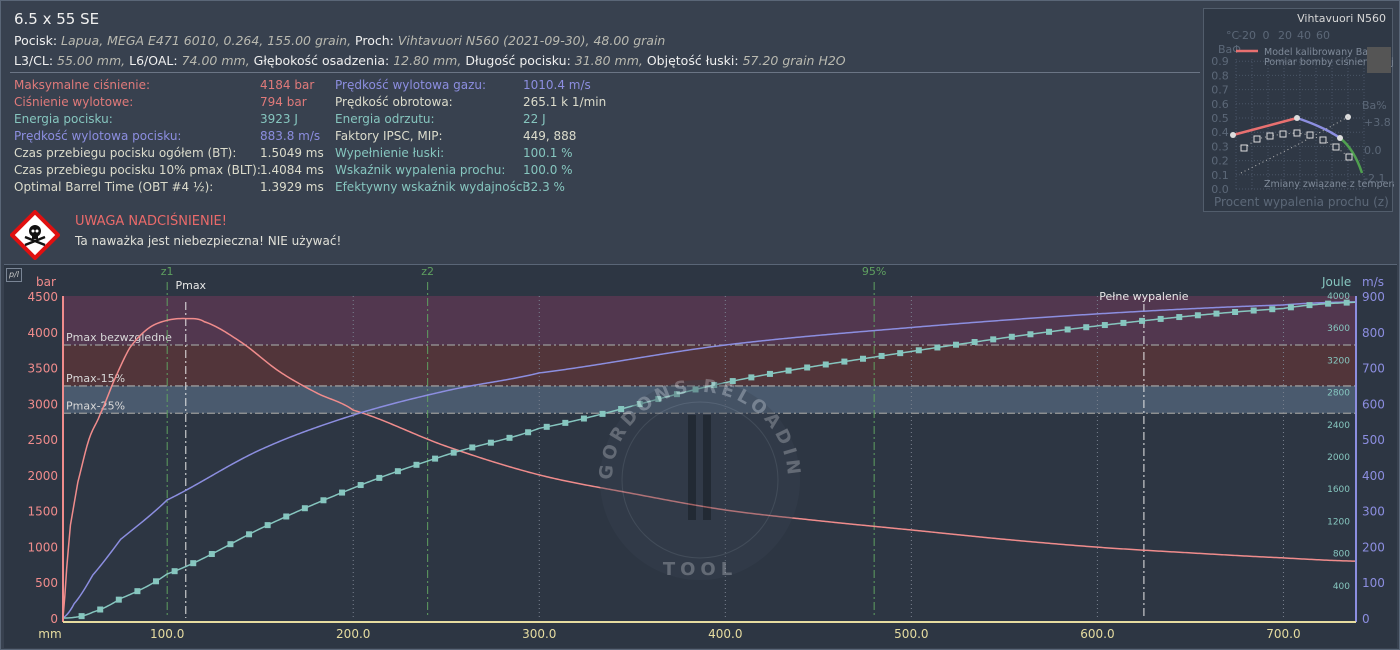  What do you see at coordinates (1220, 90) in the screenshot?
I see `inset-y-tick: 0.7` at bounding box center [1220, 90].